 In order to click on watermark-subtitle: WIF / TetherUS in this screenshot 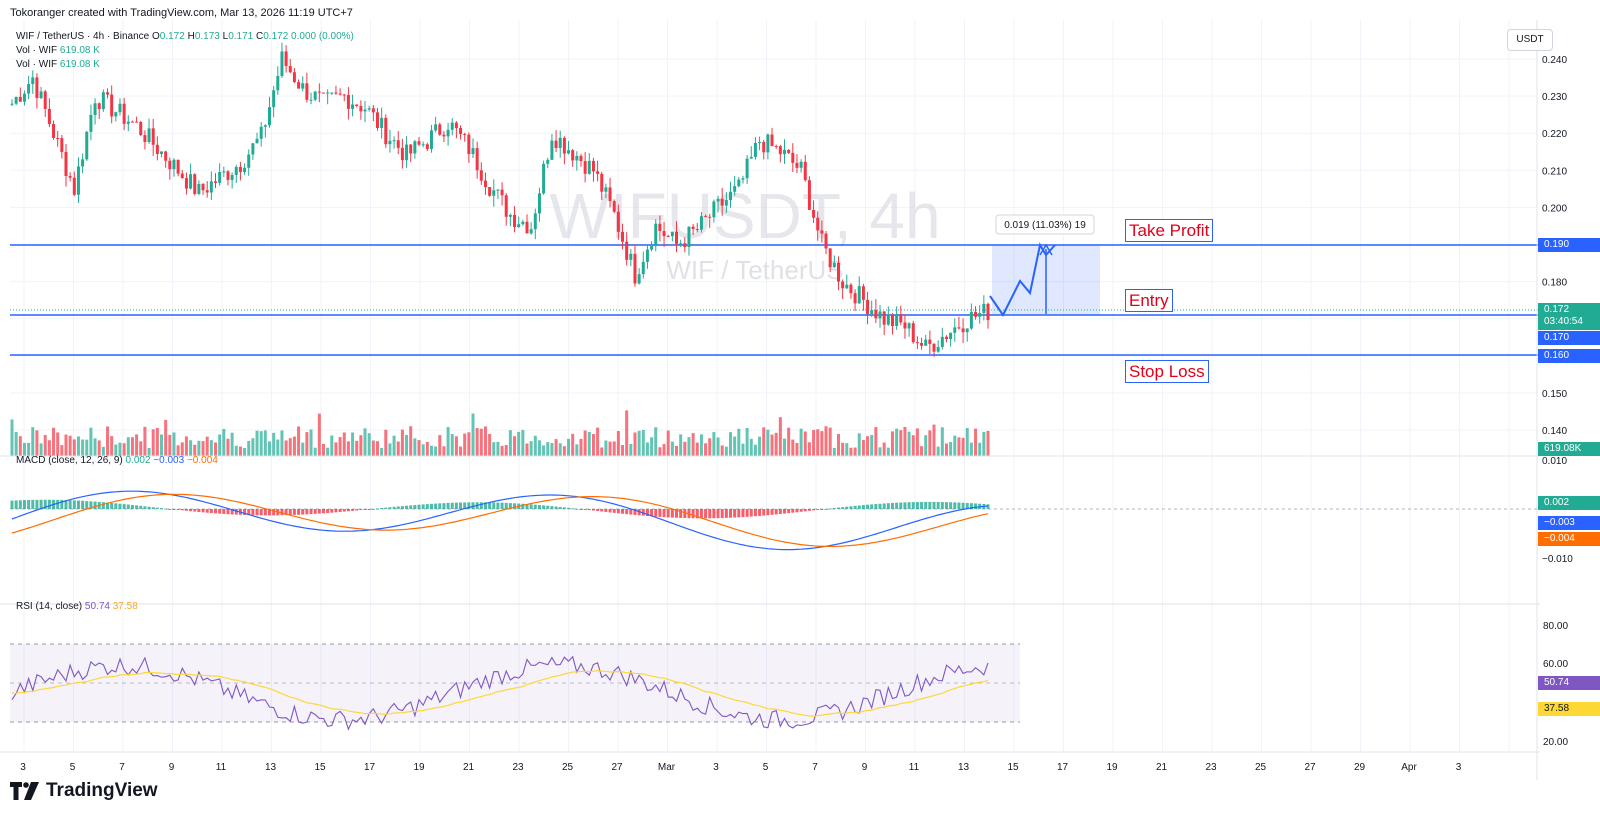, I will do `click(754, 270)`.